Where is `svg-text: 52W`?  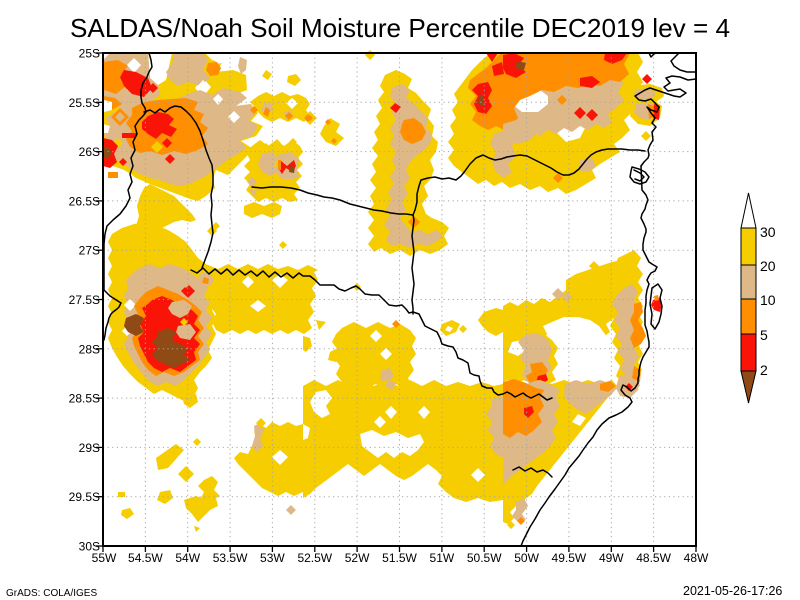
svg-text: 52W is located at coordinates (357, 558).